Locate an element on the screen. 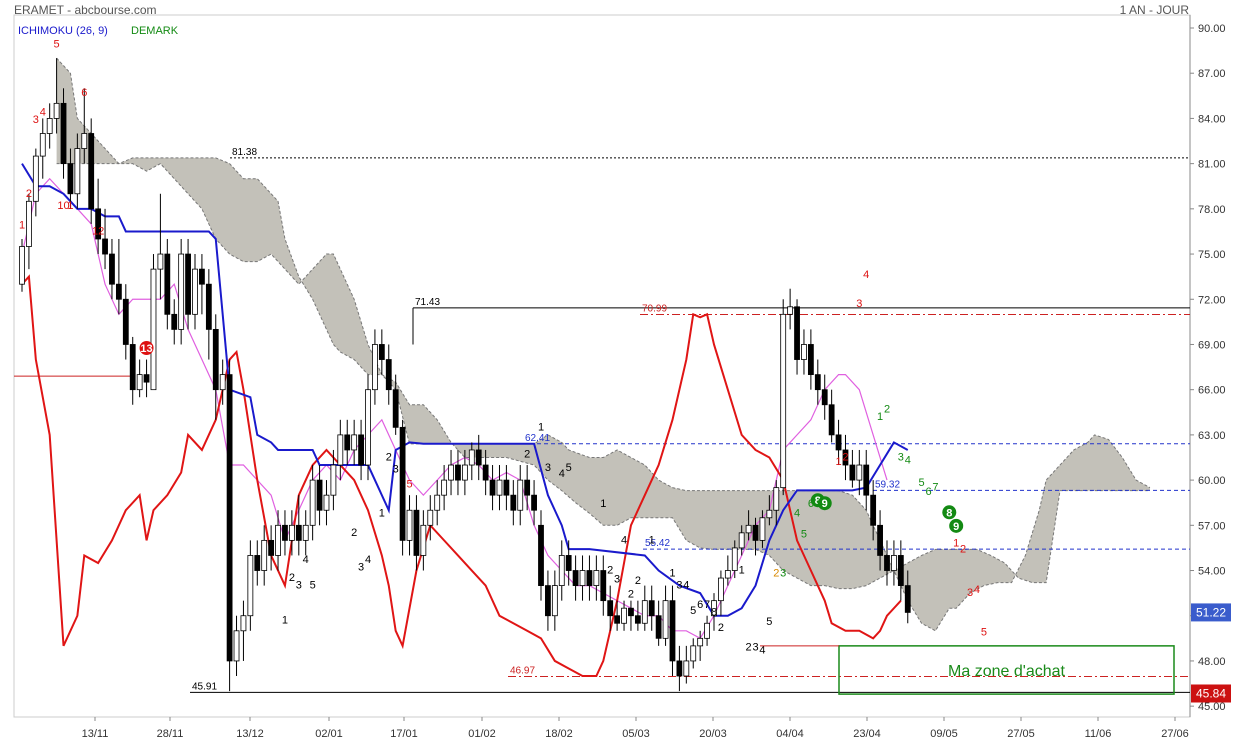  buy-zone-label: Ma zone d'achat is located at coordinates (1006, 671).